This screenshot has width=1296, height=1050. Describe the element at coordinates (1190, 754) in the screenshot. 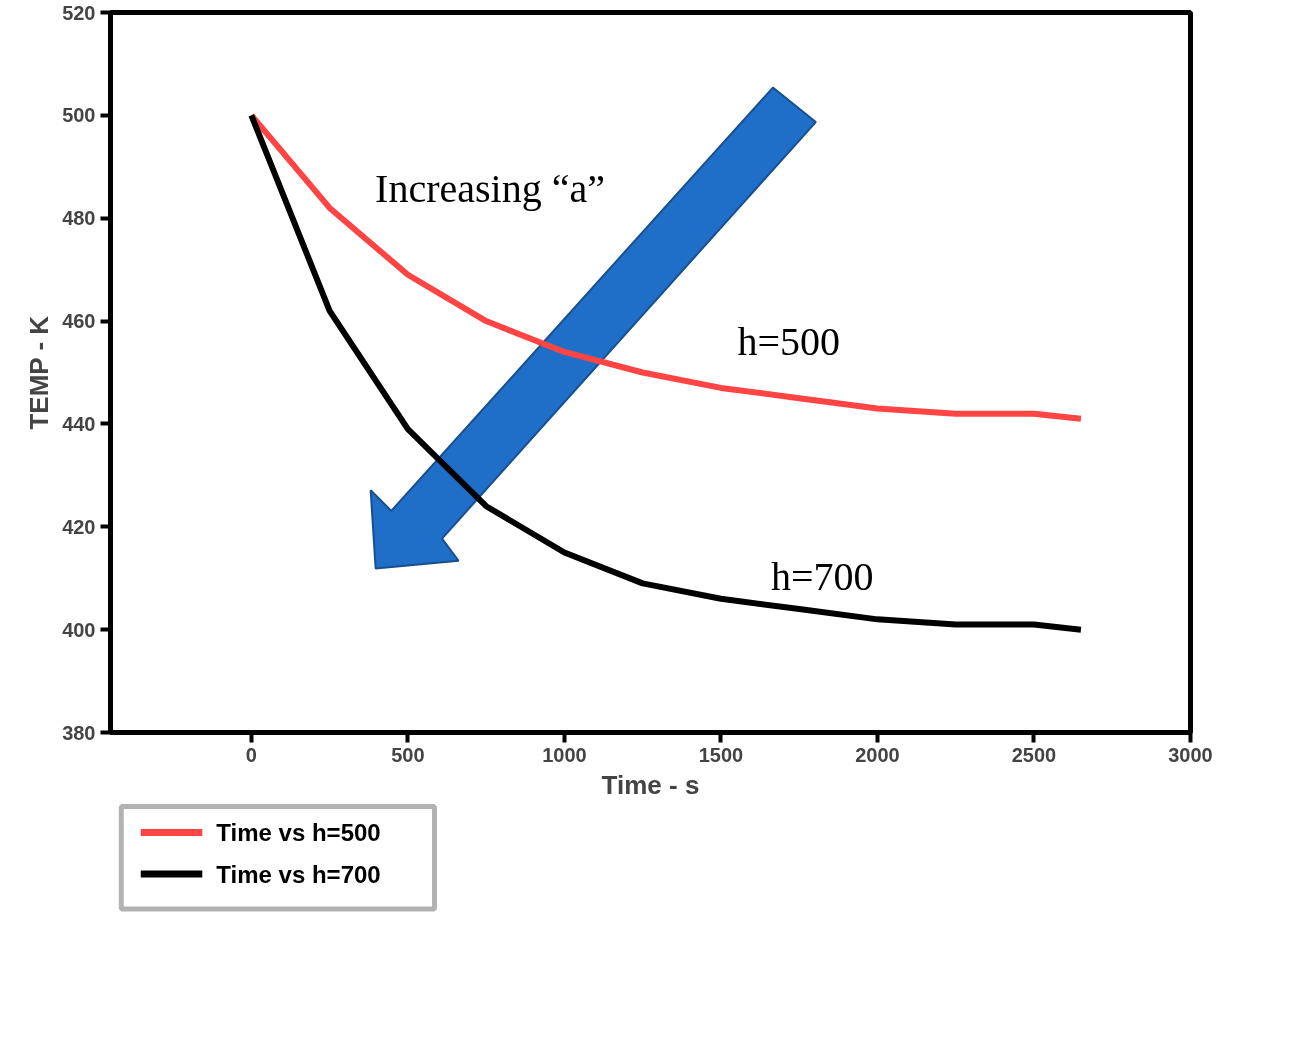

I see `x-tick-label: 3000` at that location.